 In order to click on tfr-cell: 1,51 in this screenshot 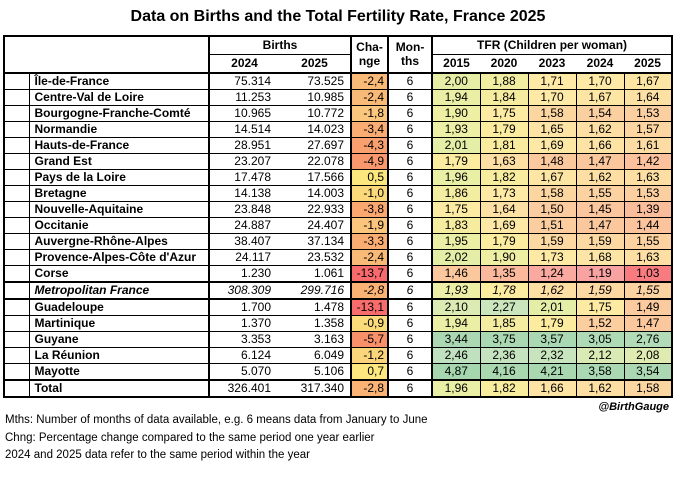, I will do `click(552, 225)`.